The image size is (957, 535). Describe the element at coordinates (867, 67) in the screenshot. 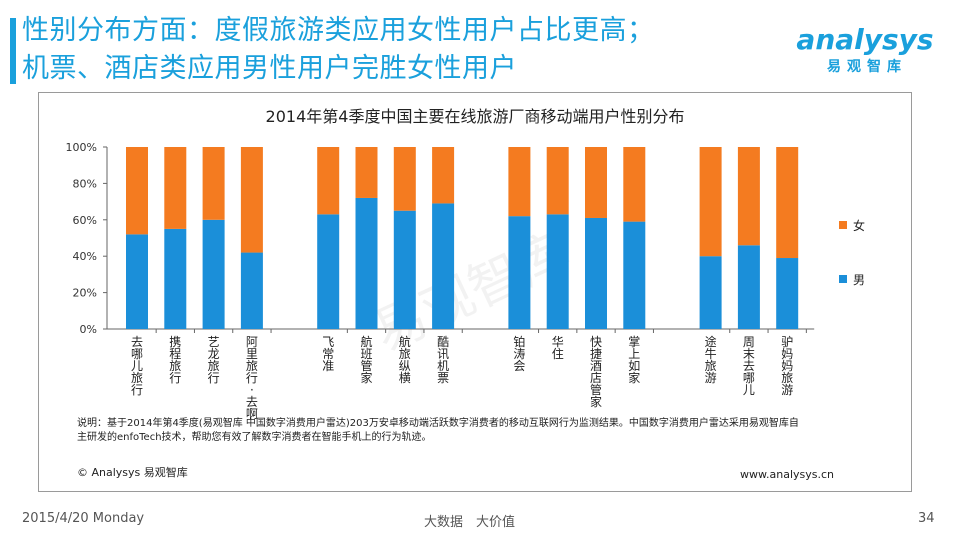

I see `logo-chinese-name: 易观智库` at that location.